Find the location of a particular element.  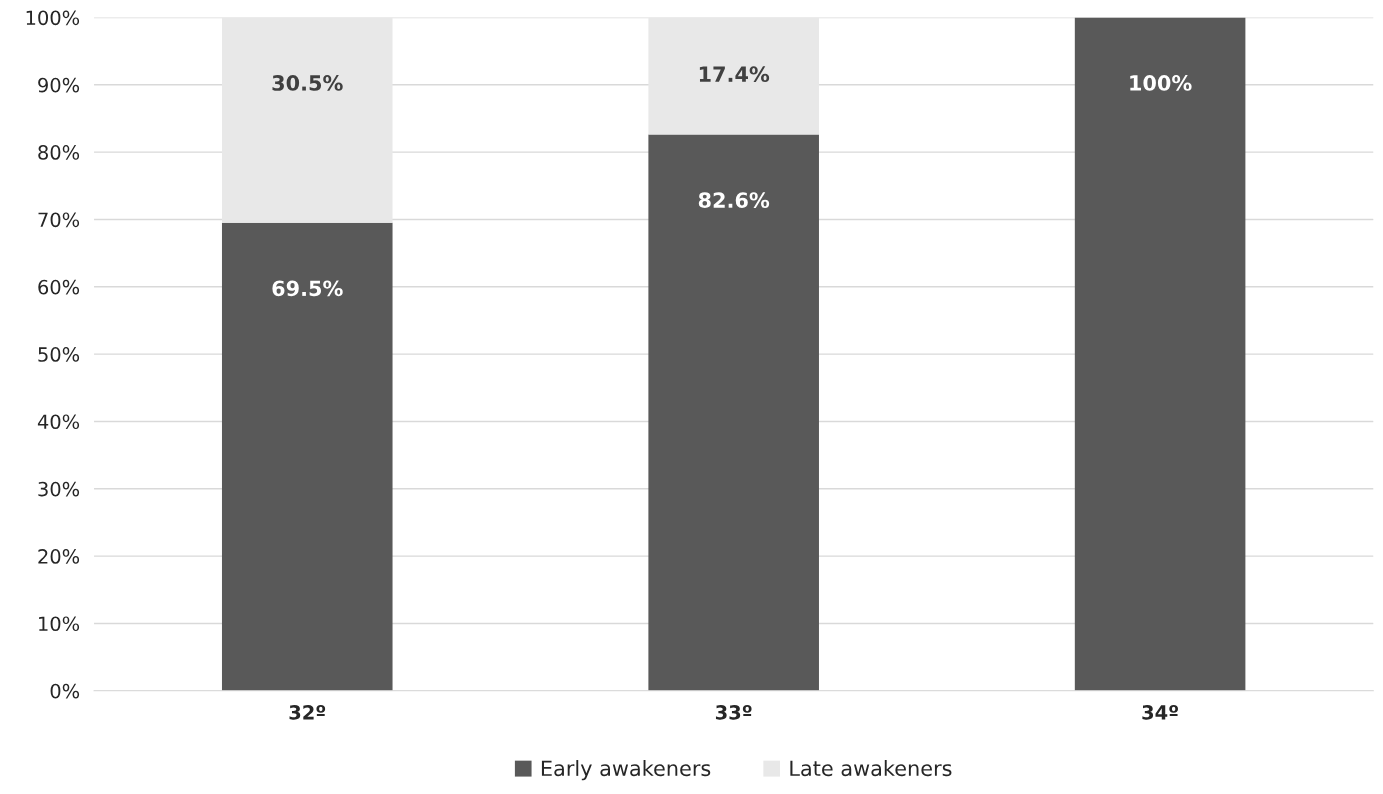

legend-label: Late awakeners is located at coordinates (871, 768).